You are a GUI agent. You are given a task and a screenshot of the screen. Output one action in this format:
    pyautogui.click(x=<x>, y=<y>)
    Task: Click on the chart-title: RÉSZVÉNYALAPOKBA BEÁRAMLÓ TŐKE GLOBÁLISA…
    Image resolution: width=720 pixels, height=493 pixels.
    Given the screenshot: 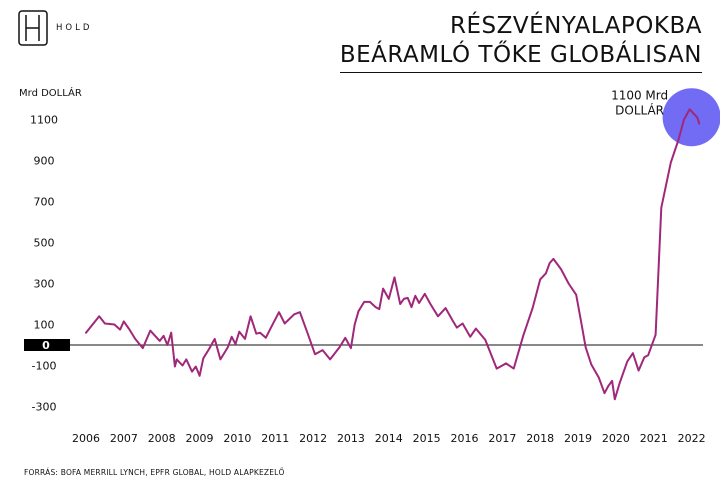 What is the action you would take?
    pyautogui.click(x=520, y=42)
    